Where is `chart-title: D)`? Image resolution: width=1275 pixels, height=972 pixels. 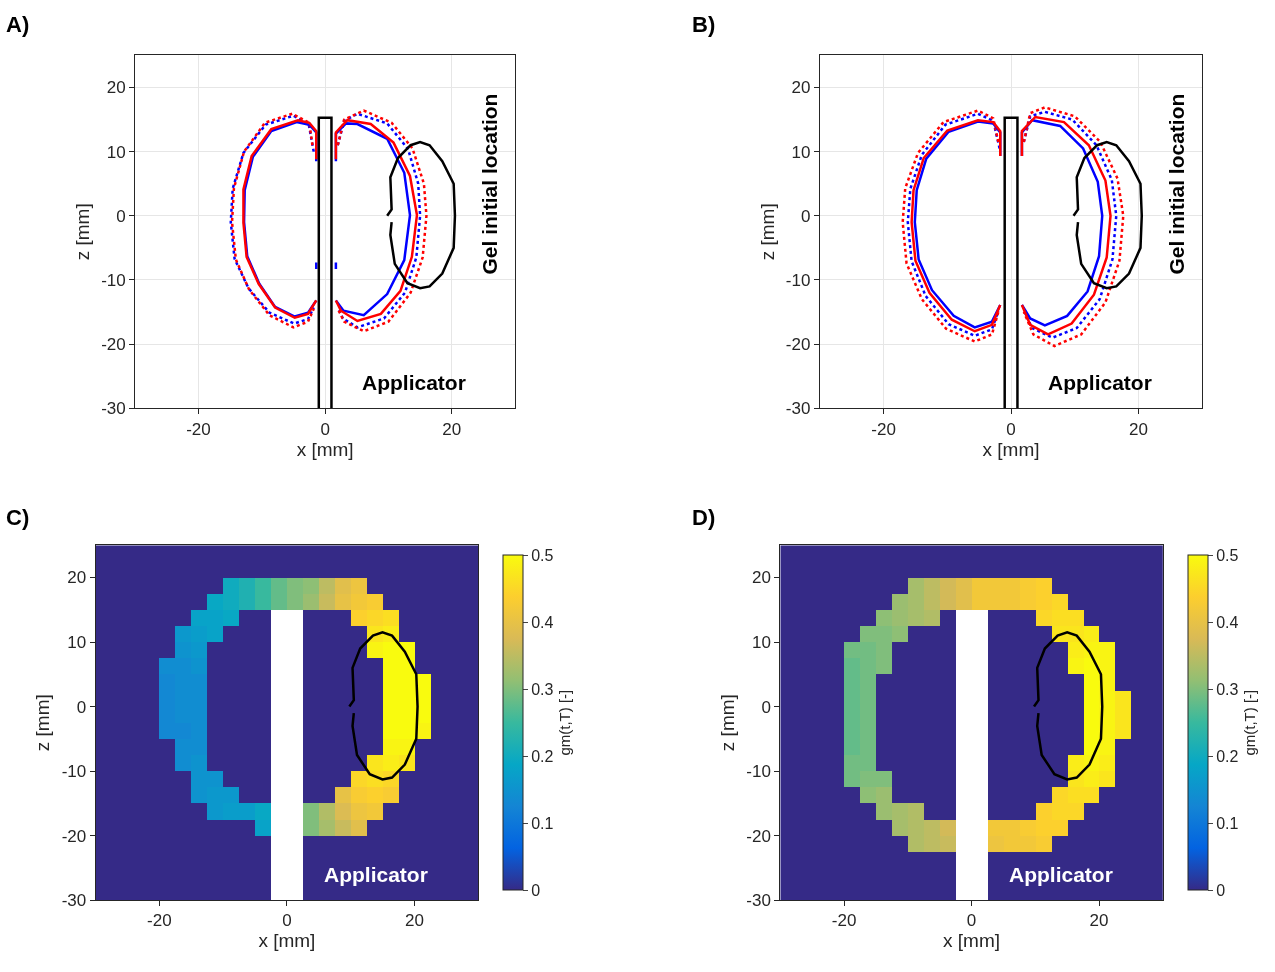 chart-title: D) is located at coordinates (704, 517).